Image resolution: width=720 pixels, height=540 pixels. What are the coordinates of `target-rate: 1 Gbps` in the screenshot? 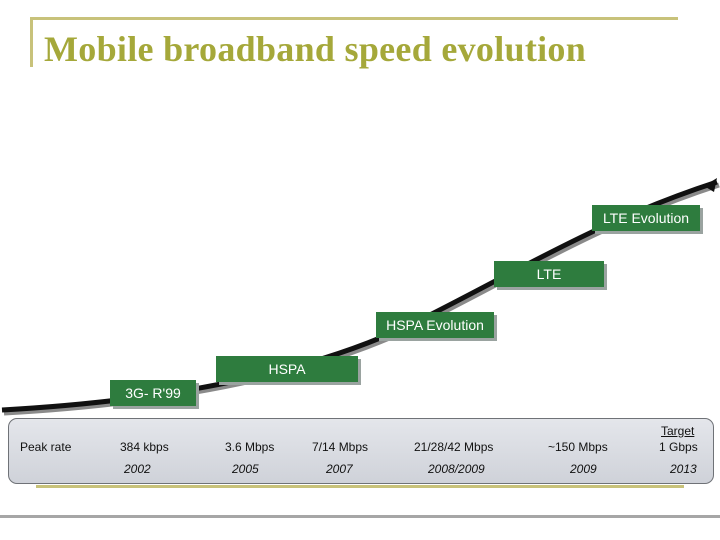 It's located at (678, 447).